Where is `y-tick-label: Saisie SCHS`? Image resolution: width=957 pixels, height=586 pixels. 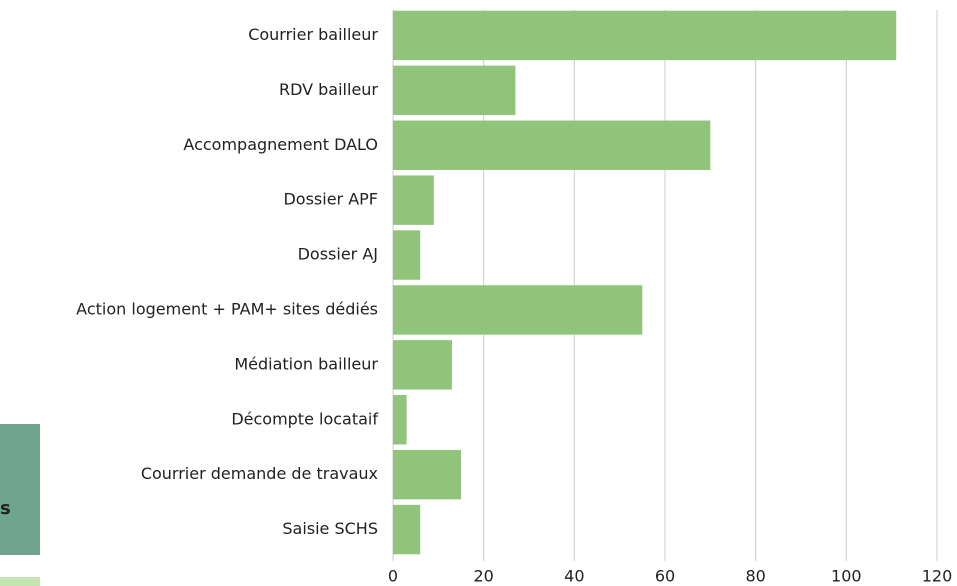 y-tick-label: Saisie SCHS is located at coordinates (330, 528).